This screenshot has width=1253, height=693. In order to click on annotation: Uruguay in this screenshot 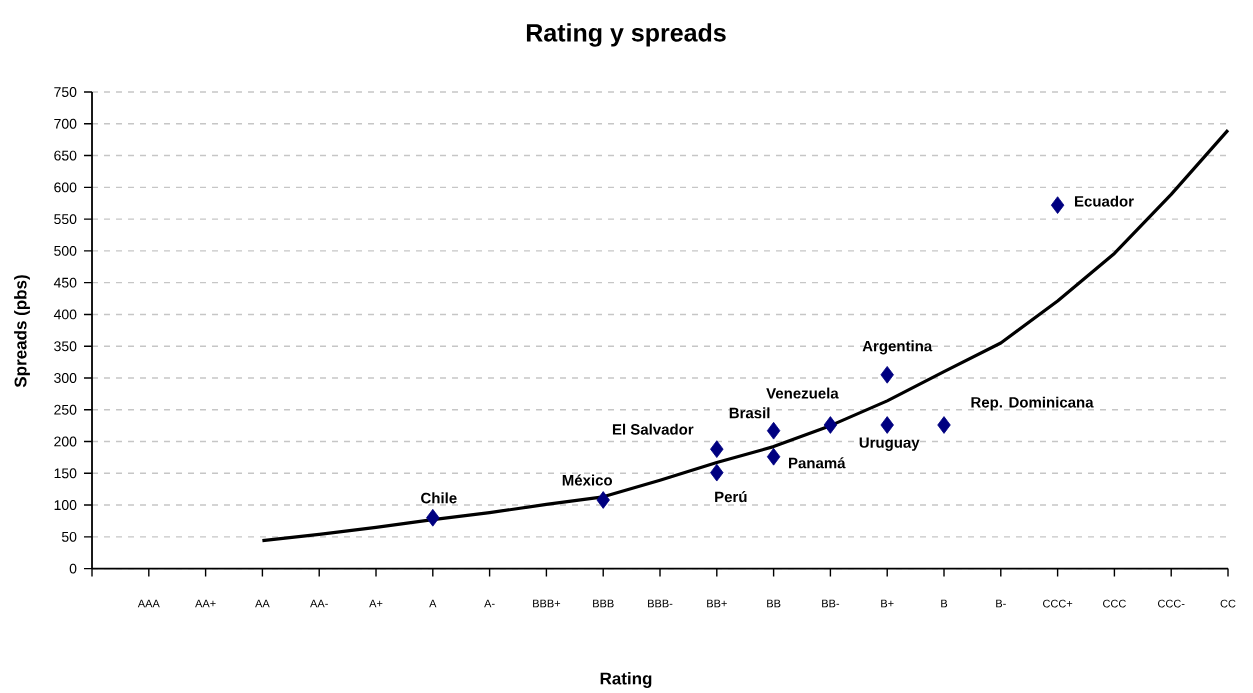, I will do `click(889, 444)`.